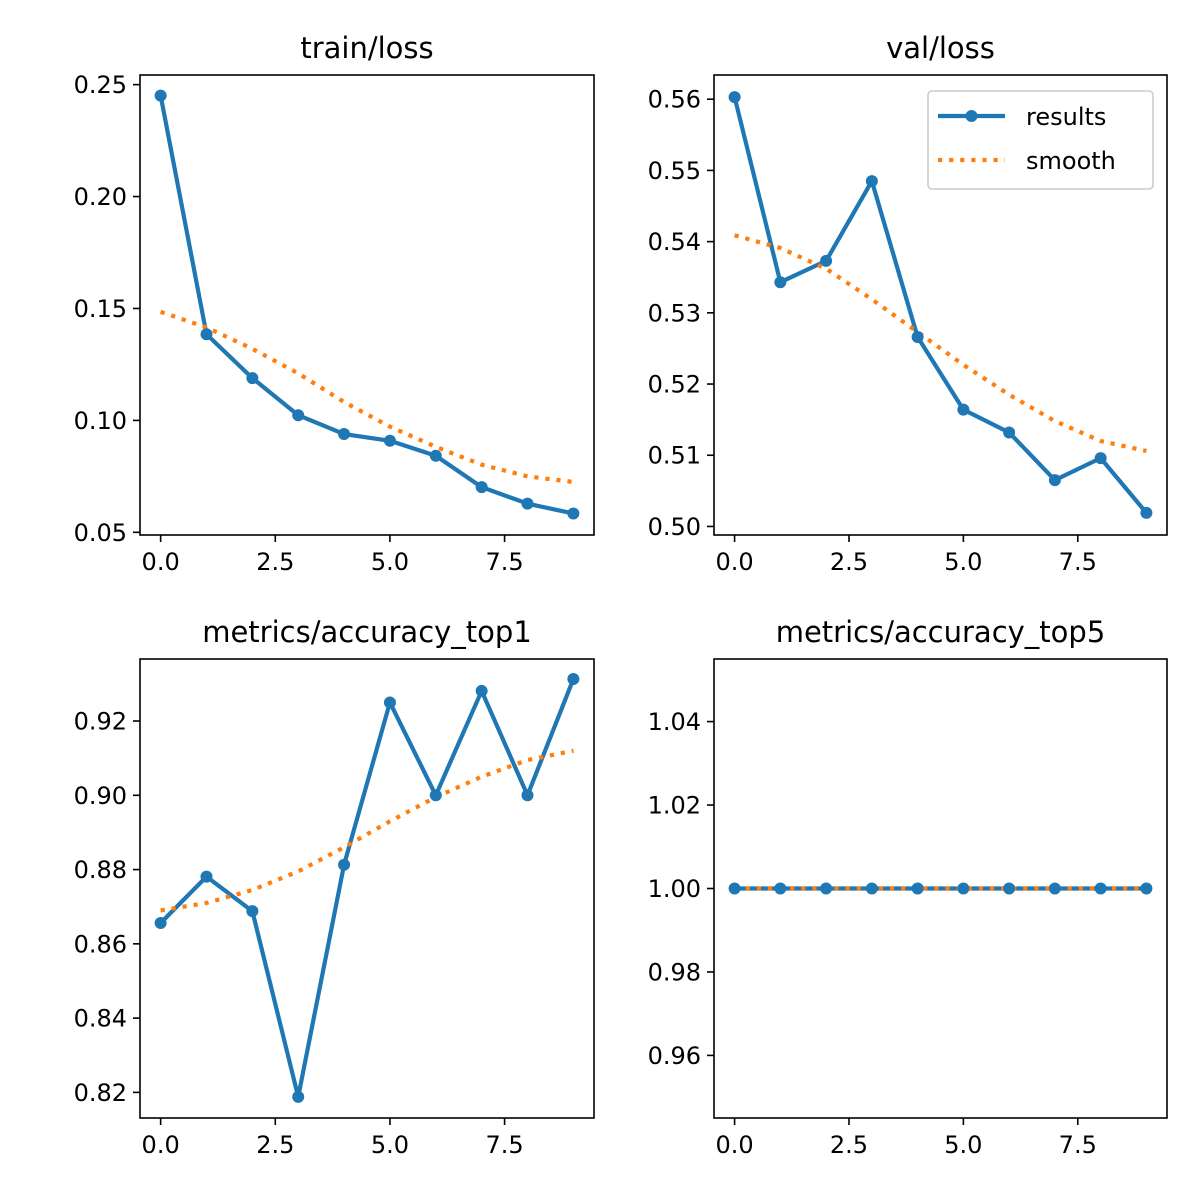 This screenshot has height=1200, width=1200. Describe the element at coordinates (674, 385) in the screenshot. I see `y-tick-label: 0.52` at that location.